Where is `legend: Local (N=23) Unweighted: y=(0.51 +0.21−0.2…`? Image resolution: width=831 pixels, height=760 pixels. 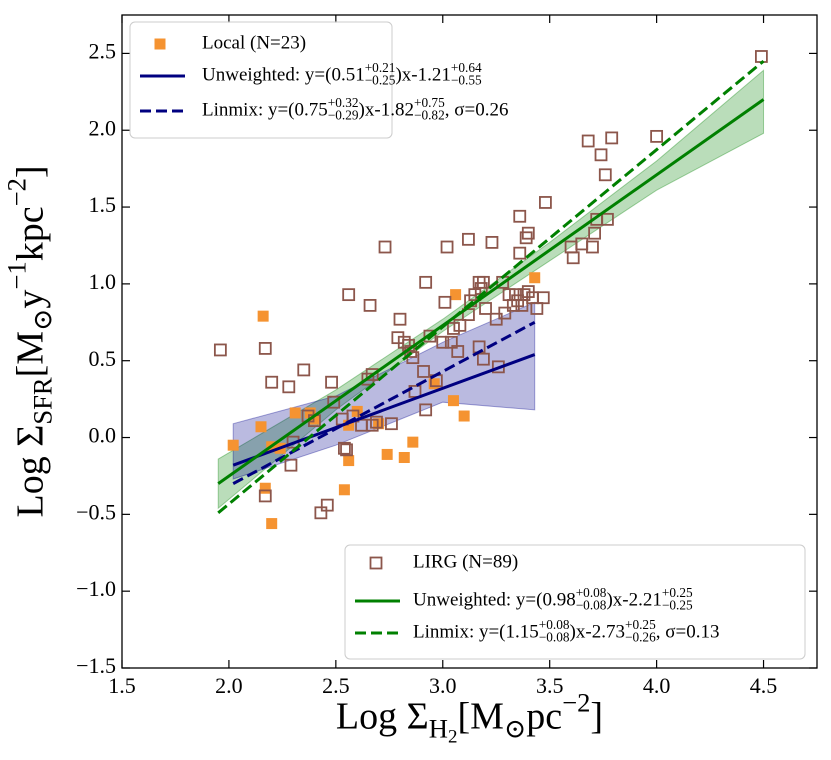
legend: Local (N=23) Unweighted: y=(0.51 +0.21−0.2… is located at coordinates (319, 80).